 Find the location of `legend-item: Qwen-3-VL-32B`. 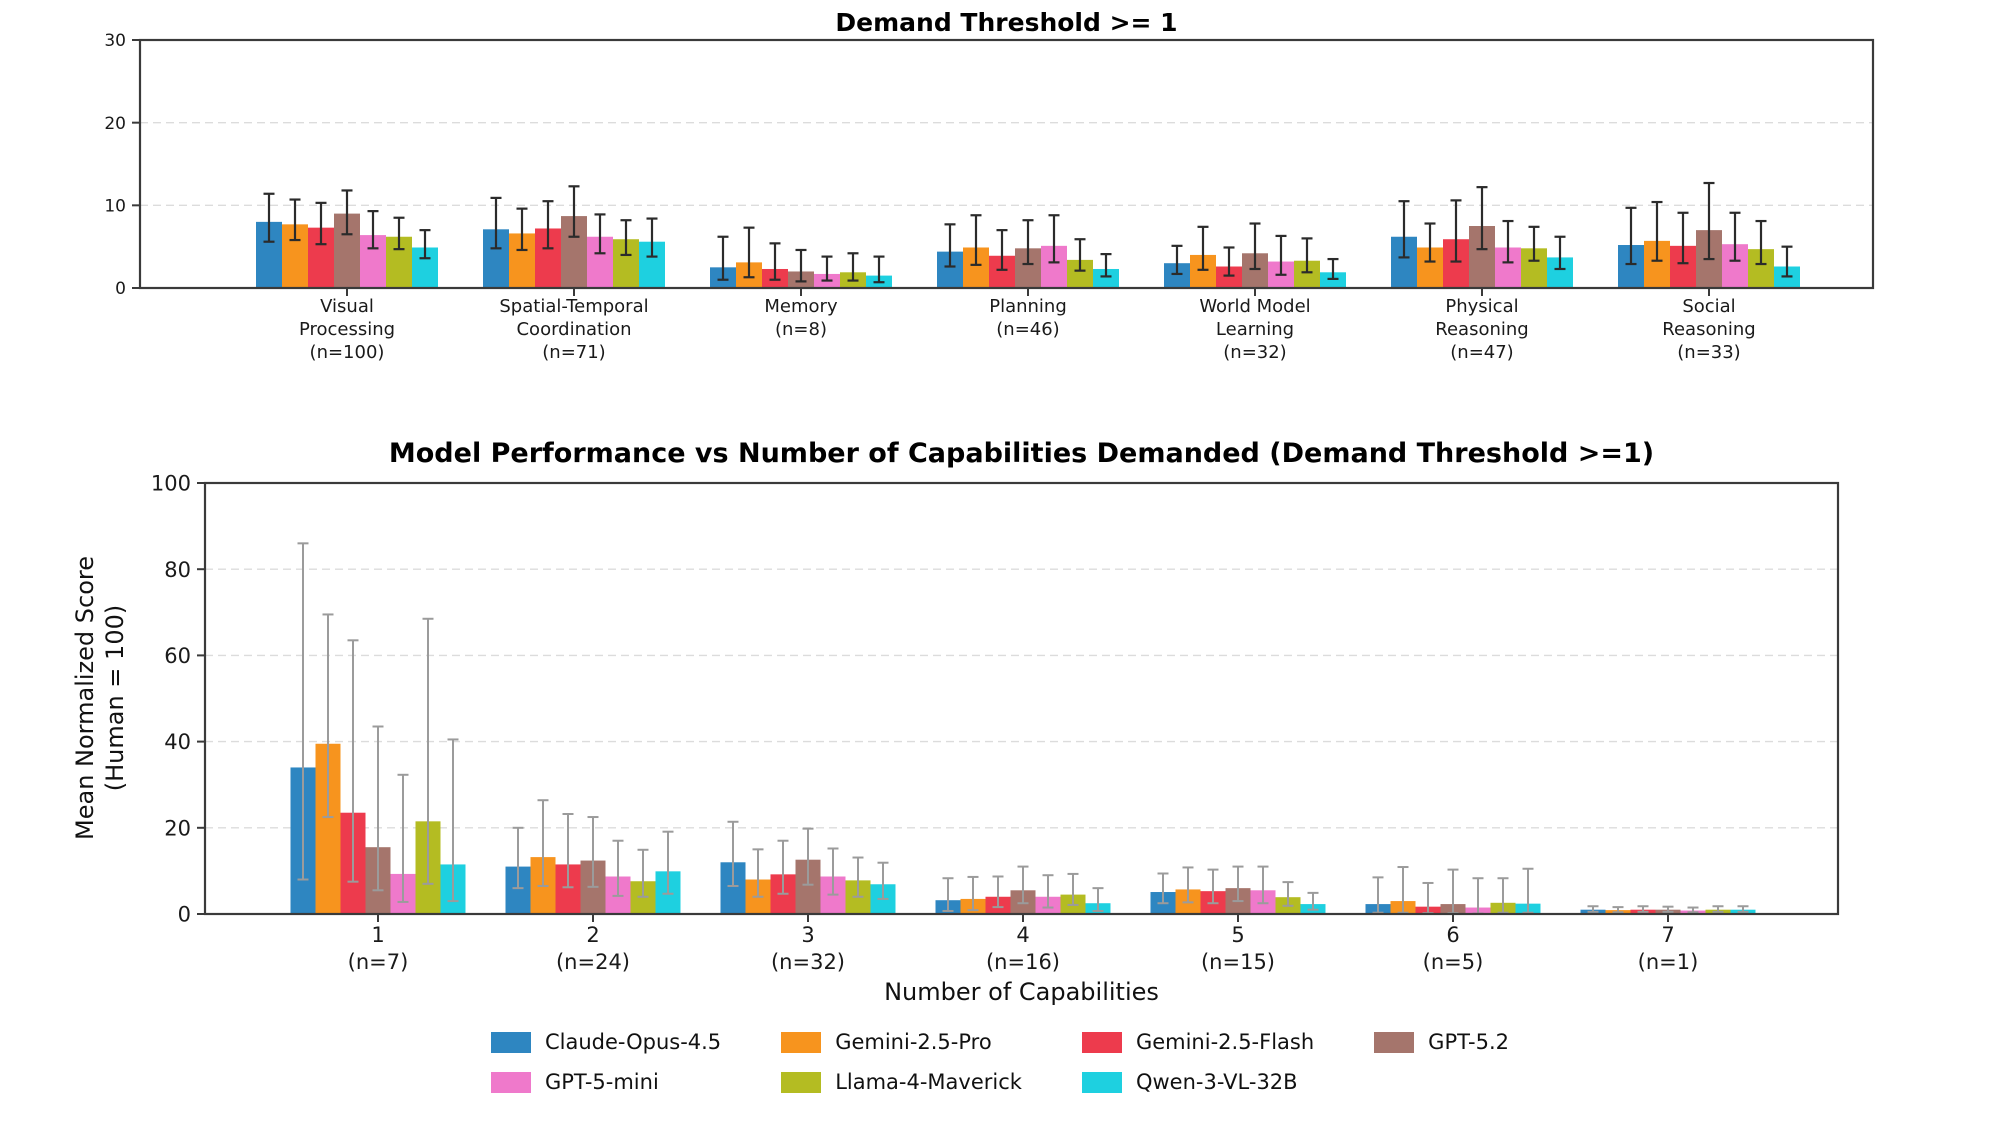

legend-item: Qwen-3-VL-32B is located at coordinates (1197, 1082).